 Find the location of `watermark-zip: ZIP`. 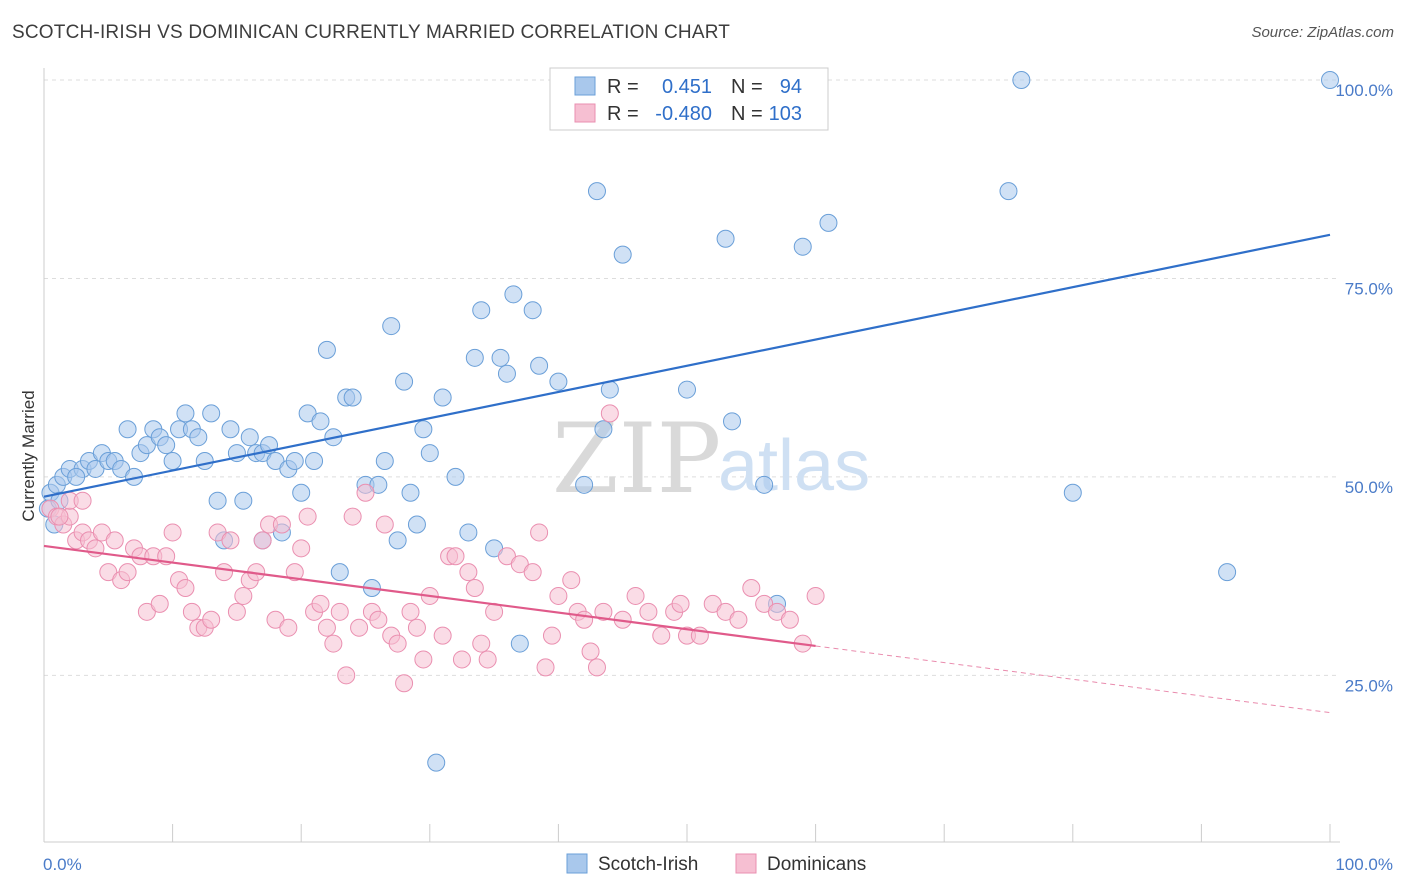

watermark-zip: ZIP is located at coordinates (636, 459).